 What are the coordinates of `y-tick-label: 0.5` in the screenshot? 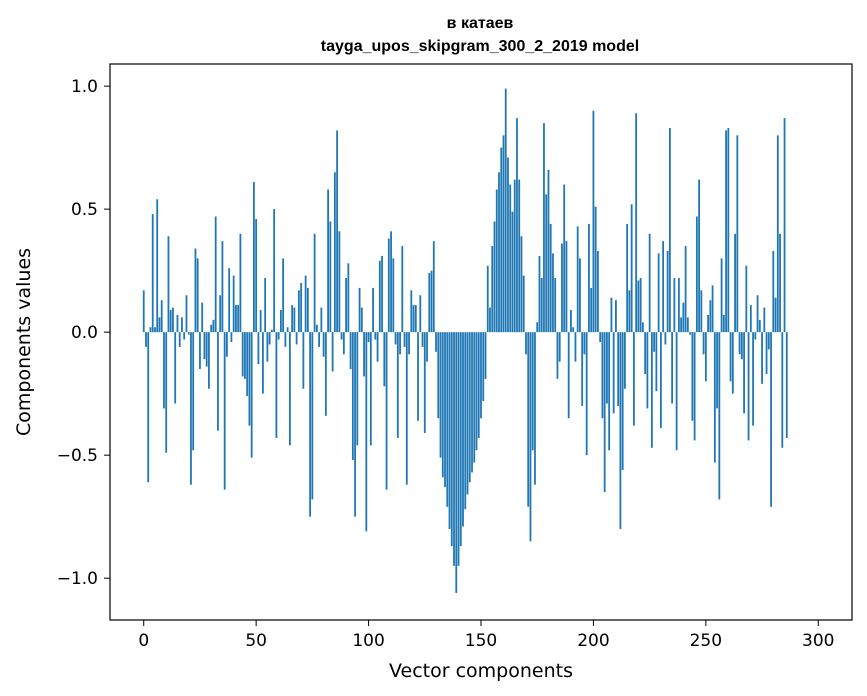 It's located at (84, 210).